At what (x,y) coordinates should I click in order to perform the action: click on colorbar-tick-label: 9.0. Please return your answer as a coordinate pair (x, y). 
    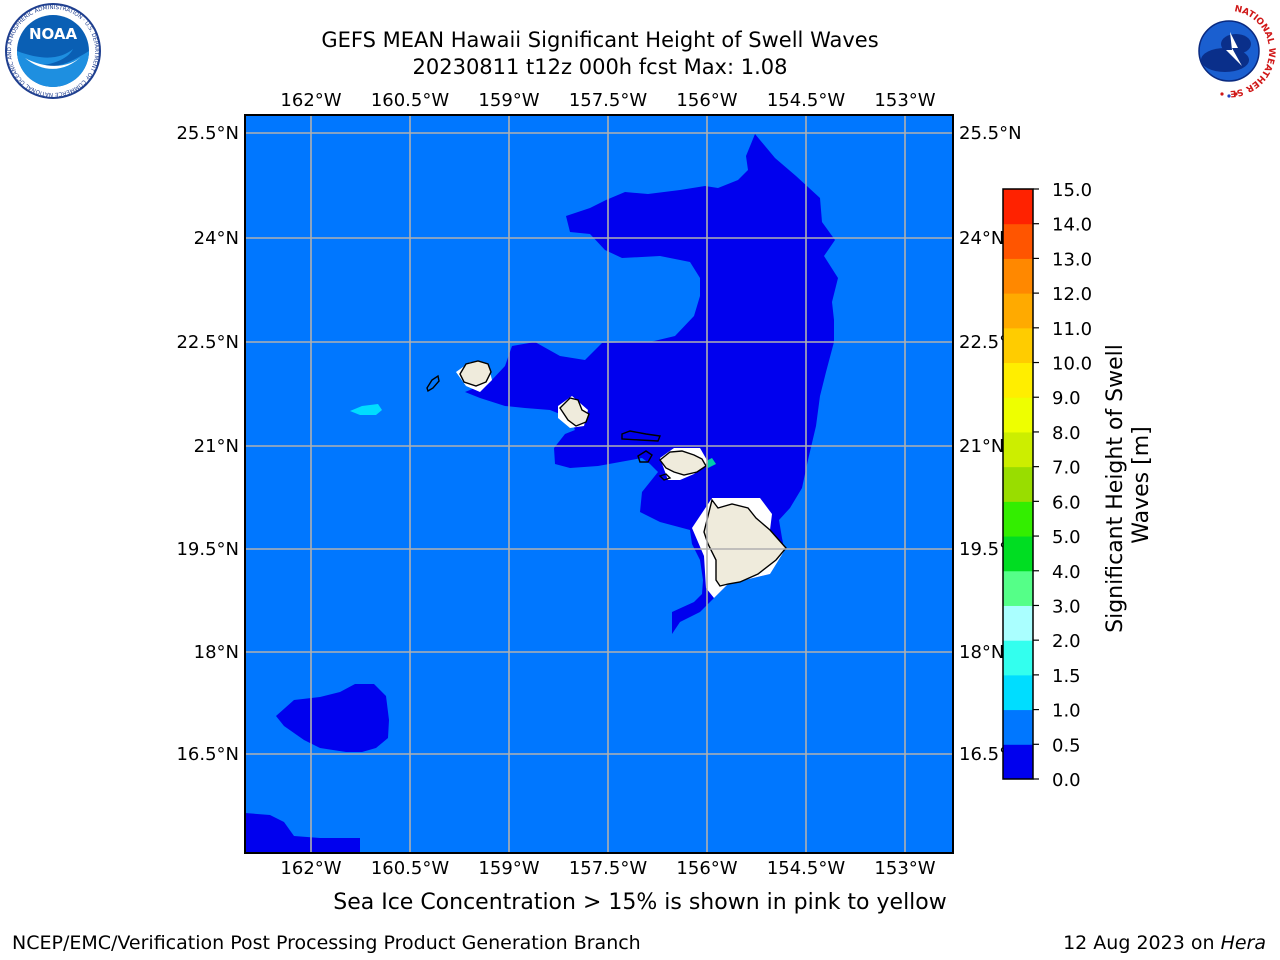
    Looking at the image, I should click on (1066, 398).